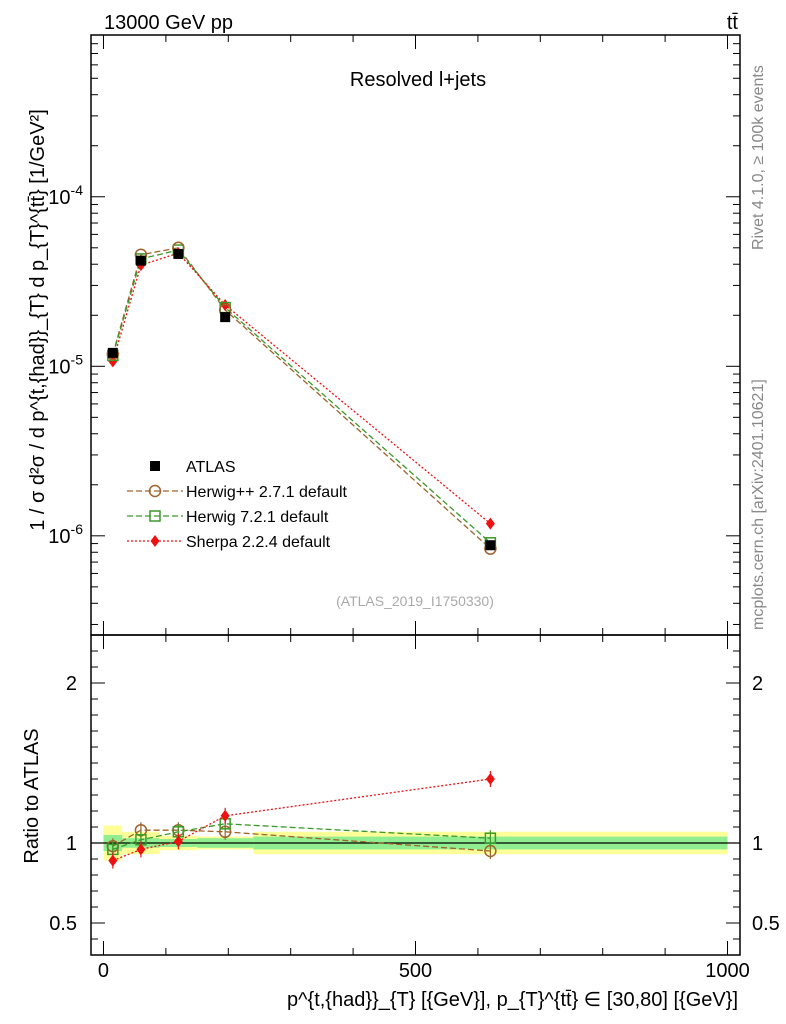 Image resolution: width=786 pixels, height=1024 pixels. Describe the element at coordinates (757, 684) in the screenshot. I see `ratio-y-tick-label-right: 2` at that location.